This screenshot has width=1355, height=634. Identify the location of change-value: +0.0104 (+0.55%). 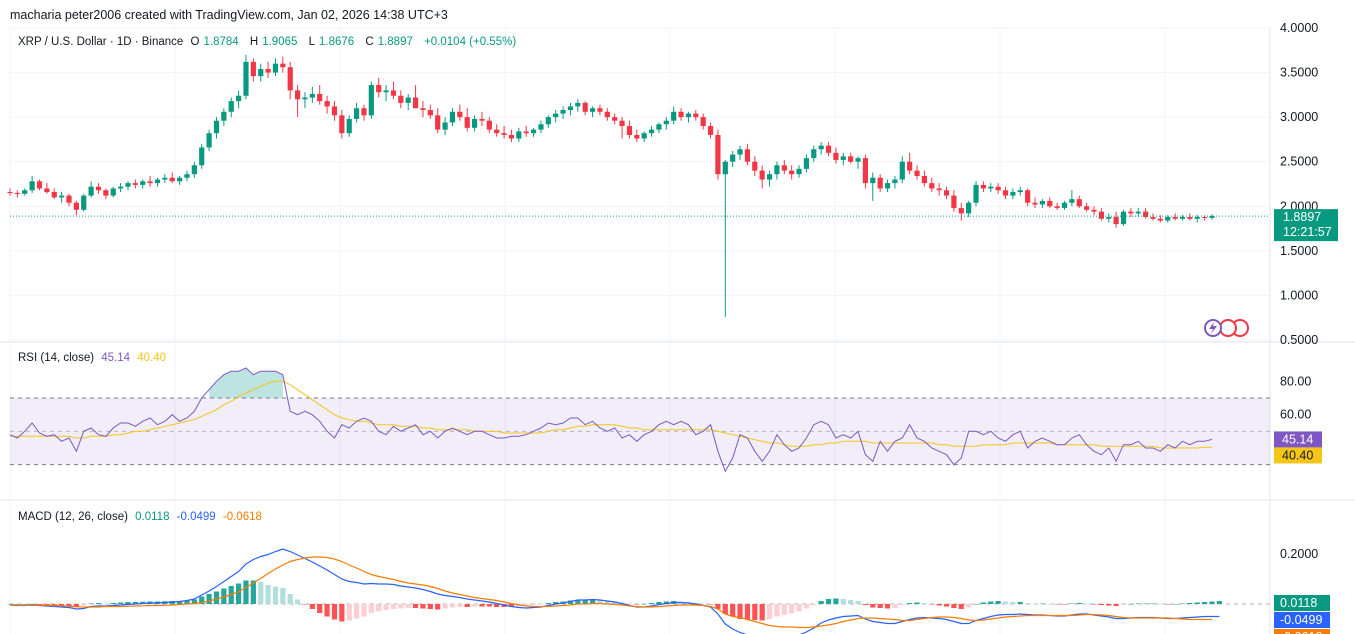
(470, 42).